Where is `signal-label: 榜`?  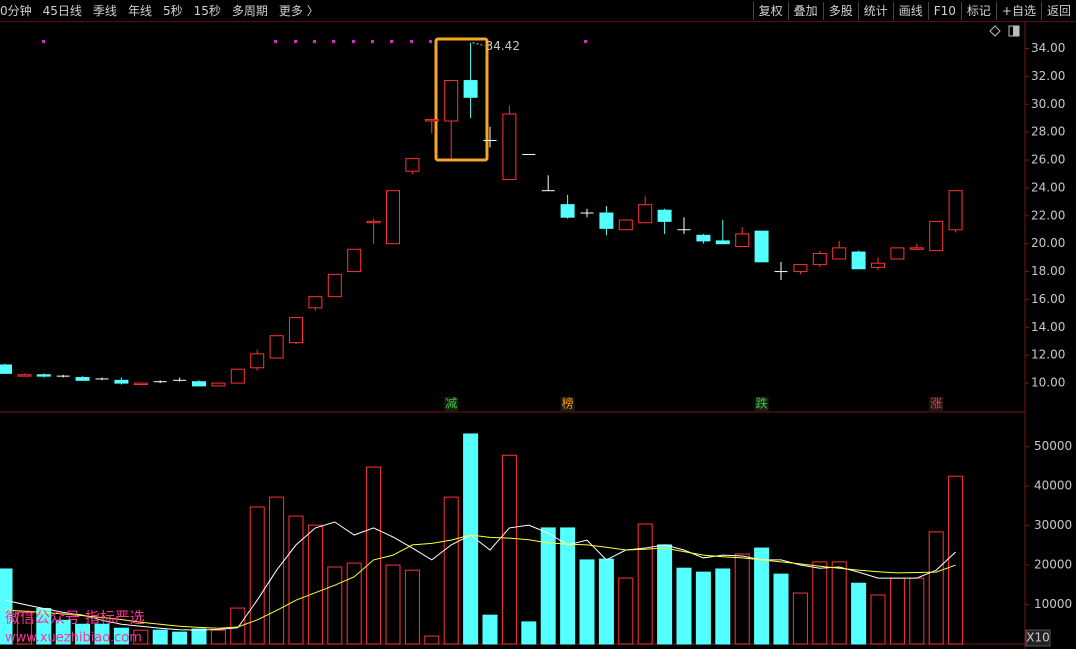 signal-label: 榜 is located at coordinates (568, 403).